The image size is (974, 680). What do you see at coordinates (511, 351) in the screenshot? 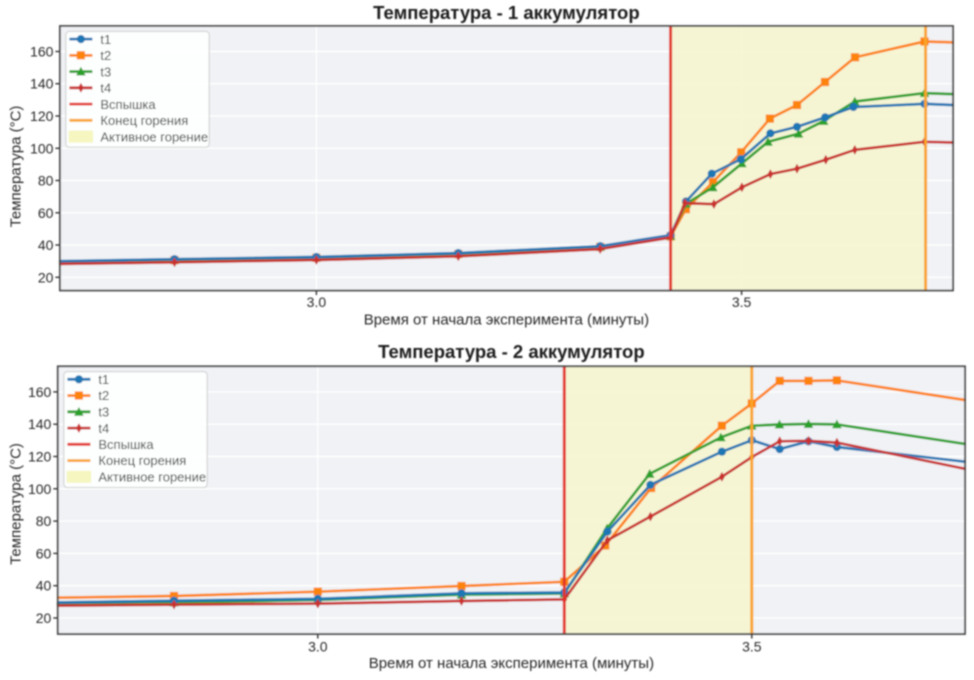
I see `svg-text: Температура - 2 аккумулятор` at bounding box center [511, 351].